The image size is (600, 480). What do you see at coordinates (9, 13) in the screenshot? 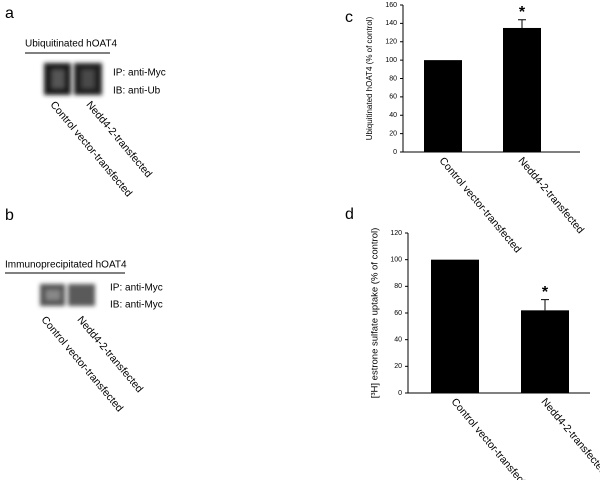
I see `panel-letter: a` at bounding box center [9, 13].